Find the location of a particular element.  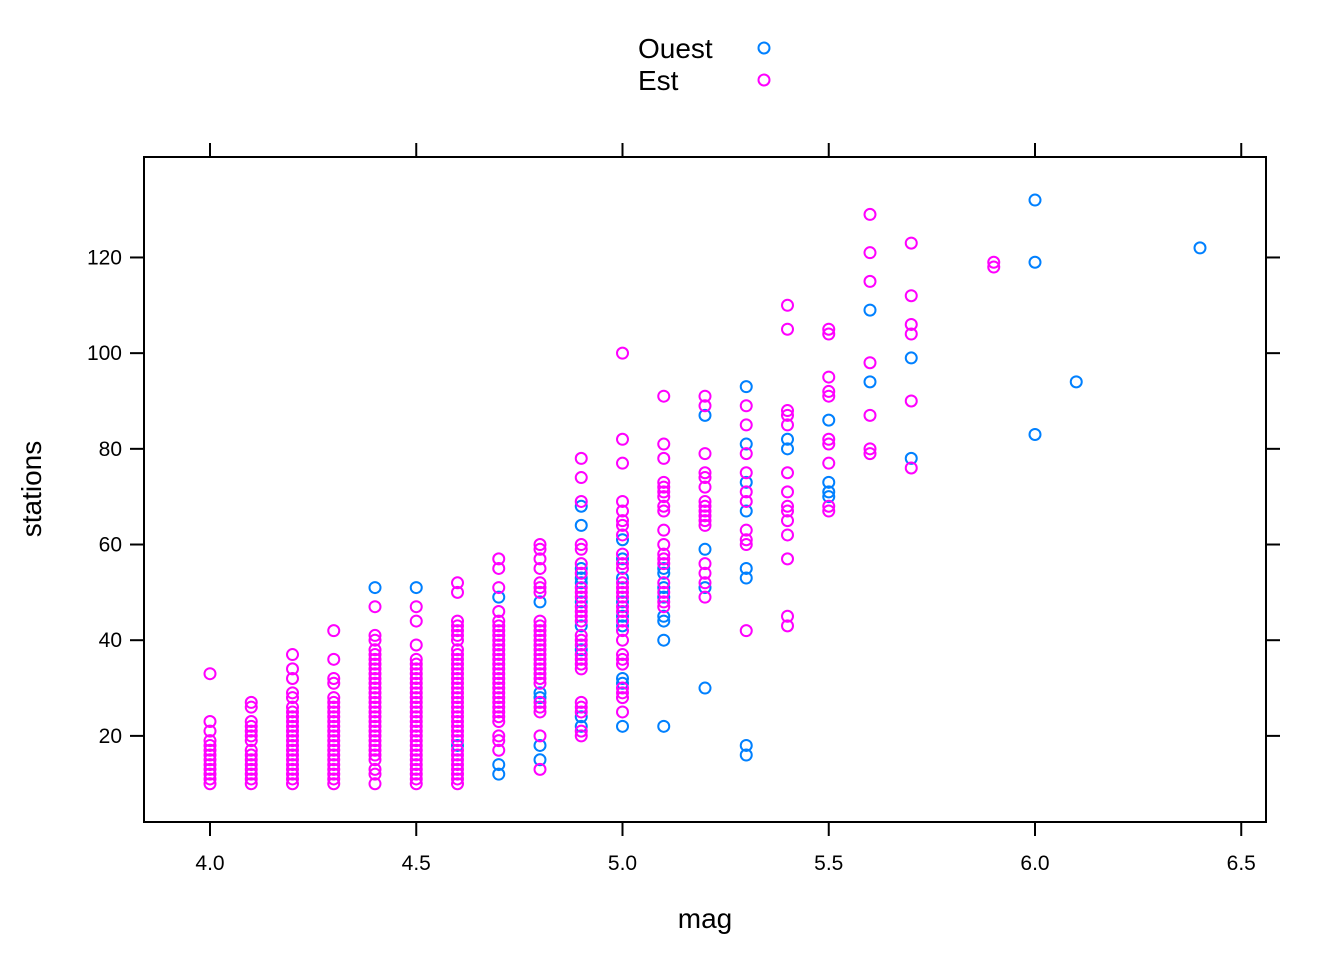

legend-marker-est is located at coordinates (764, 80).